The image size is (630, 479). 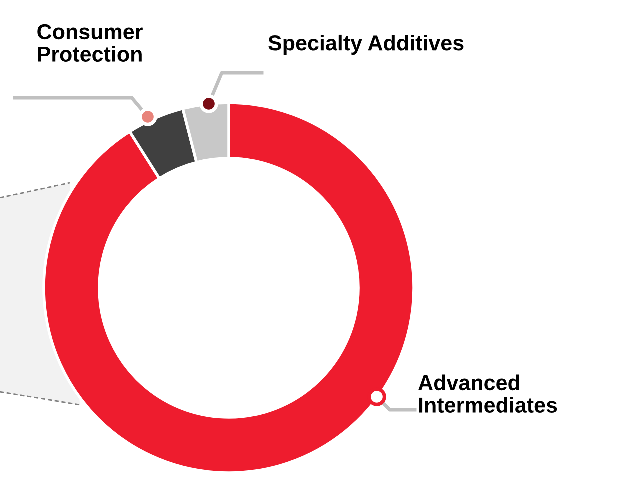 What do you see at coordinates (488, 393) in the screenshot?
I see `legend-label: Advanced Intermediates` at bounding box center [488, 393].